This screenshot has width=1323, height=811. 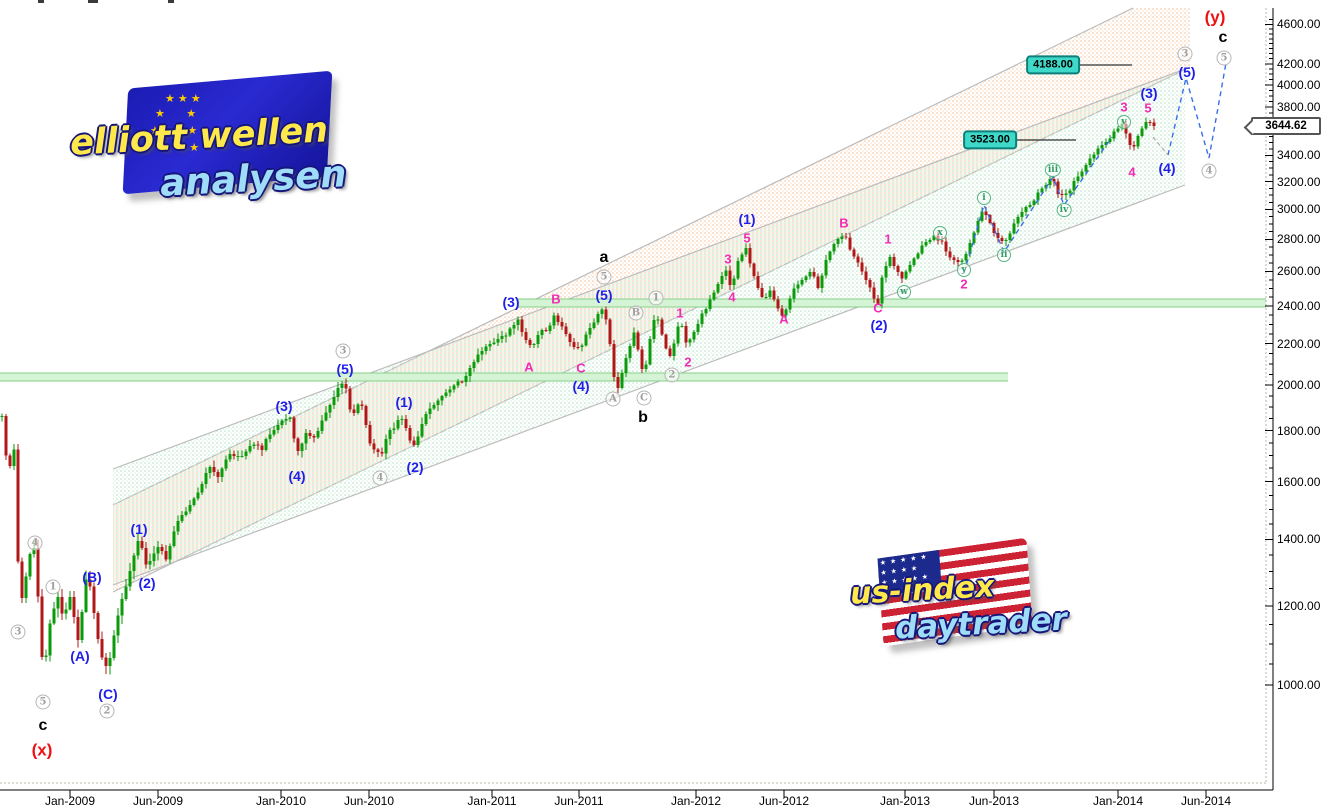 I want to click on support-bands, so click(x=633, y=340).